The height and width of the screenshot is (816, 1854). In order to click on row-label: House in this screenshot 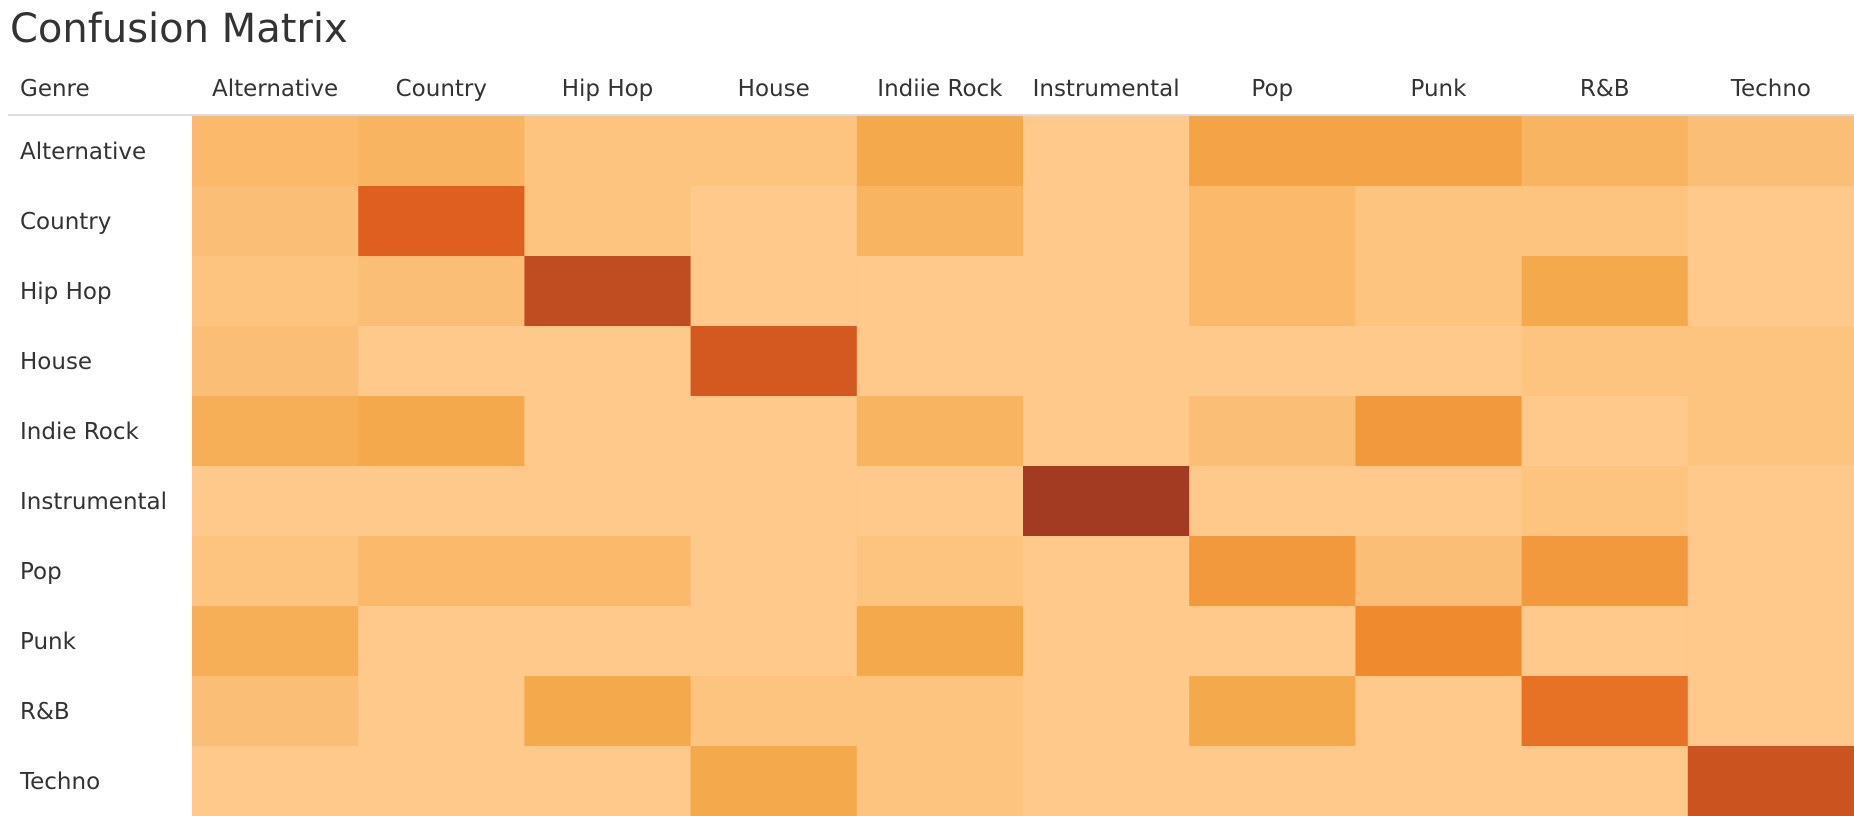, I will do `click(56, 362)`.